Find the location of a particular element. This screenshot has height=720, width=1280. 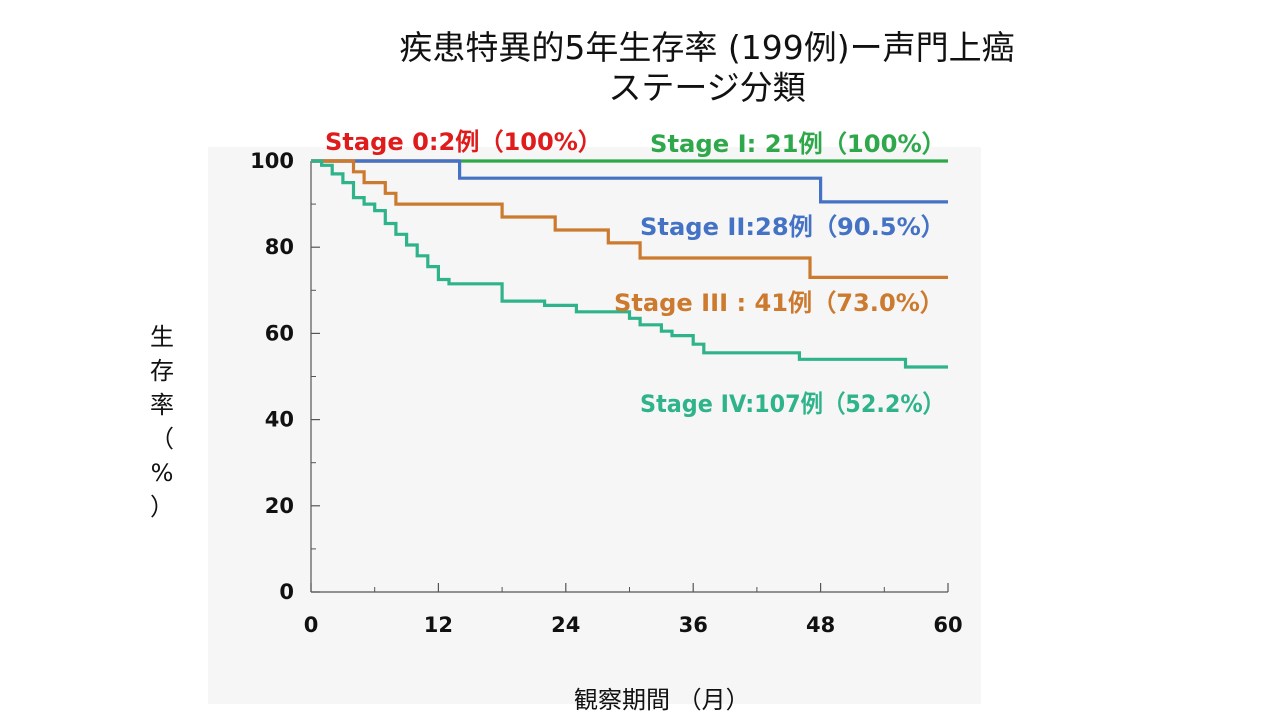

y-tick-label: 80 is located at coordinates (279, 247).